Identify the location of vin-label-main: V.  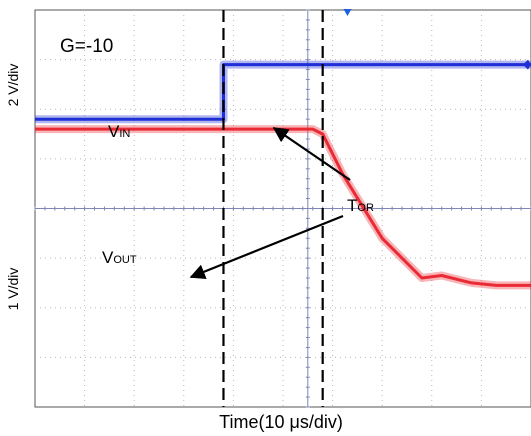
(114, 131).